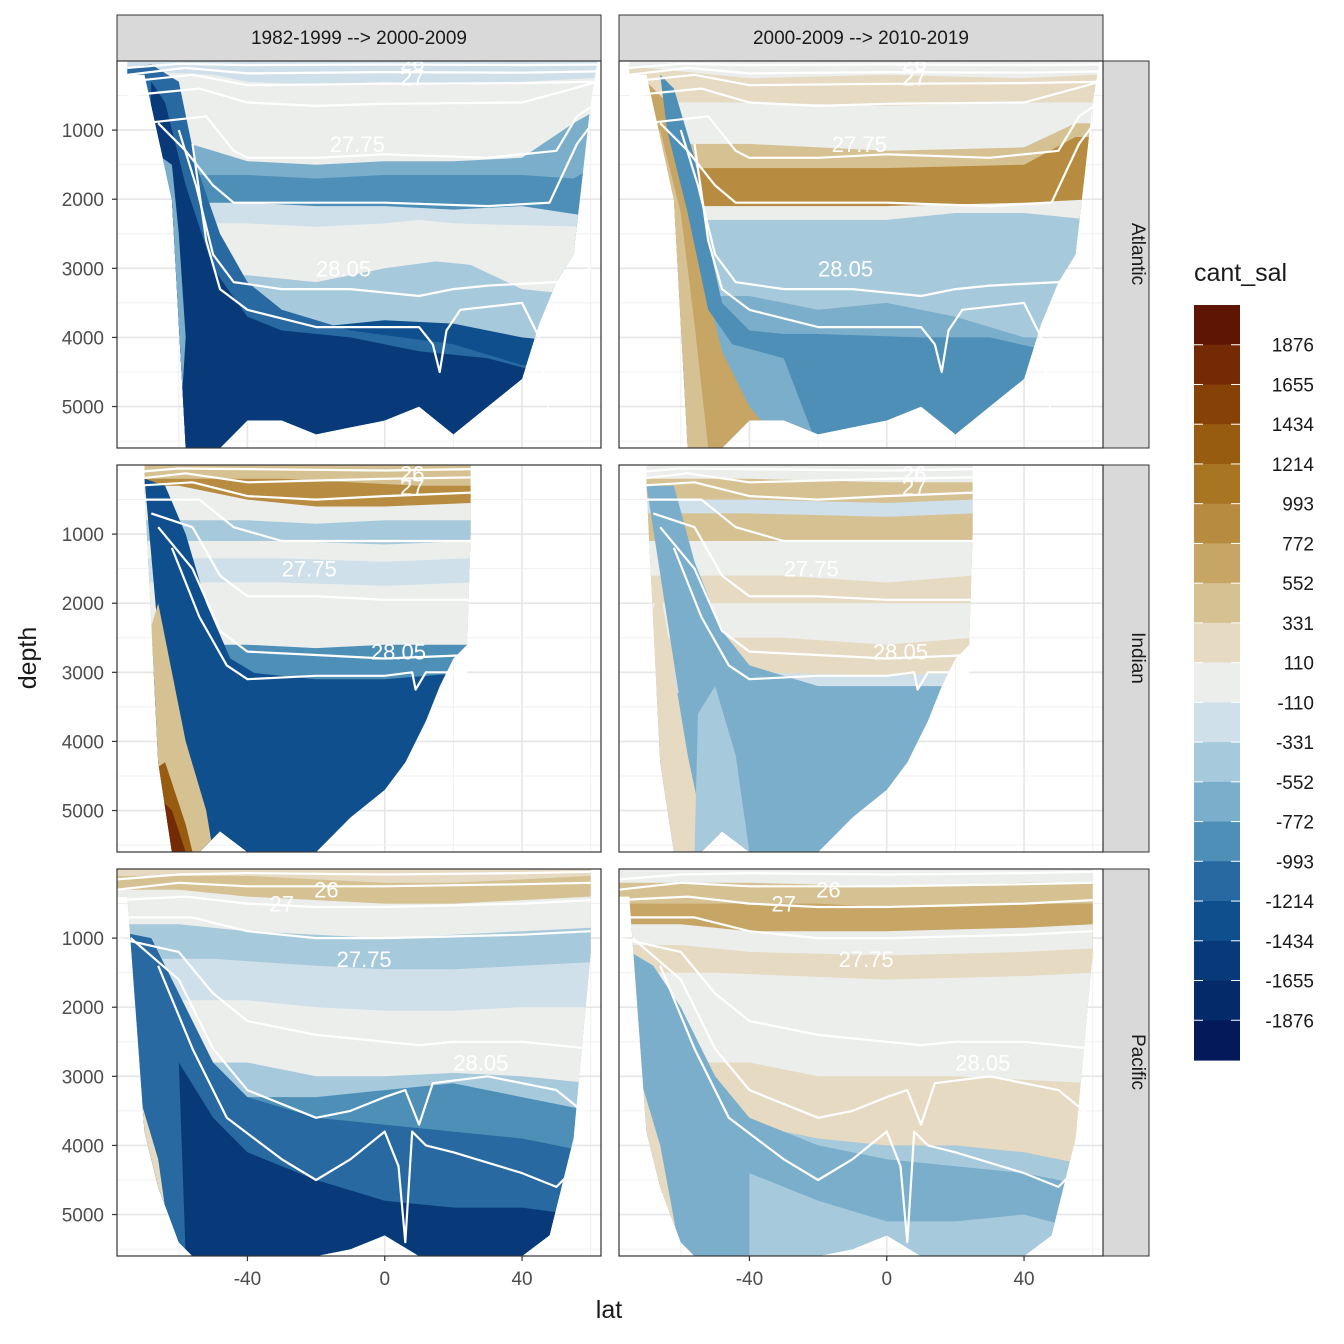 The height and width of the screenshot is (1344, 1344). What do you see at coordinates (861, 38) in the screenshot?
I see `facet-column-label-2: 2000-2009 --> 2010-2019` at bounding box center [861, 38].